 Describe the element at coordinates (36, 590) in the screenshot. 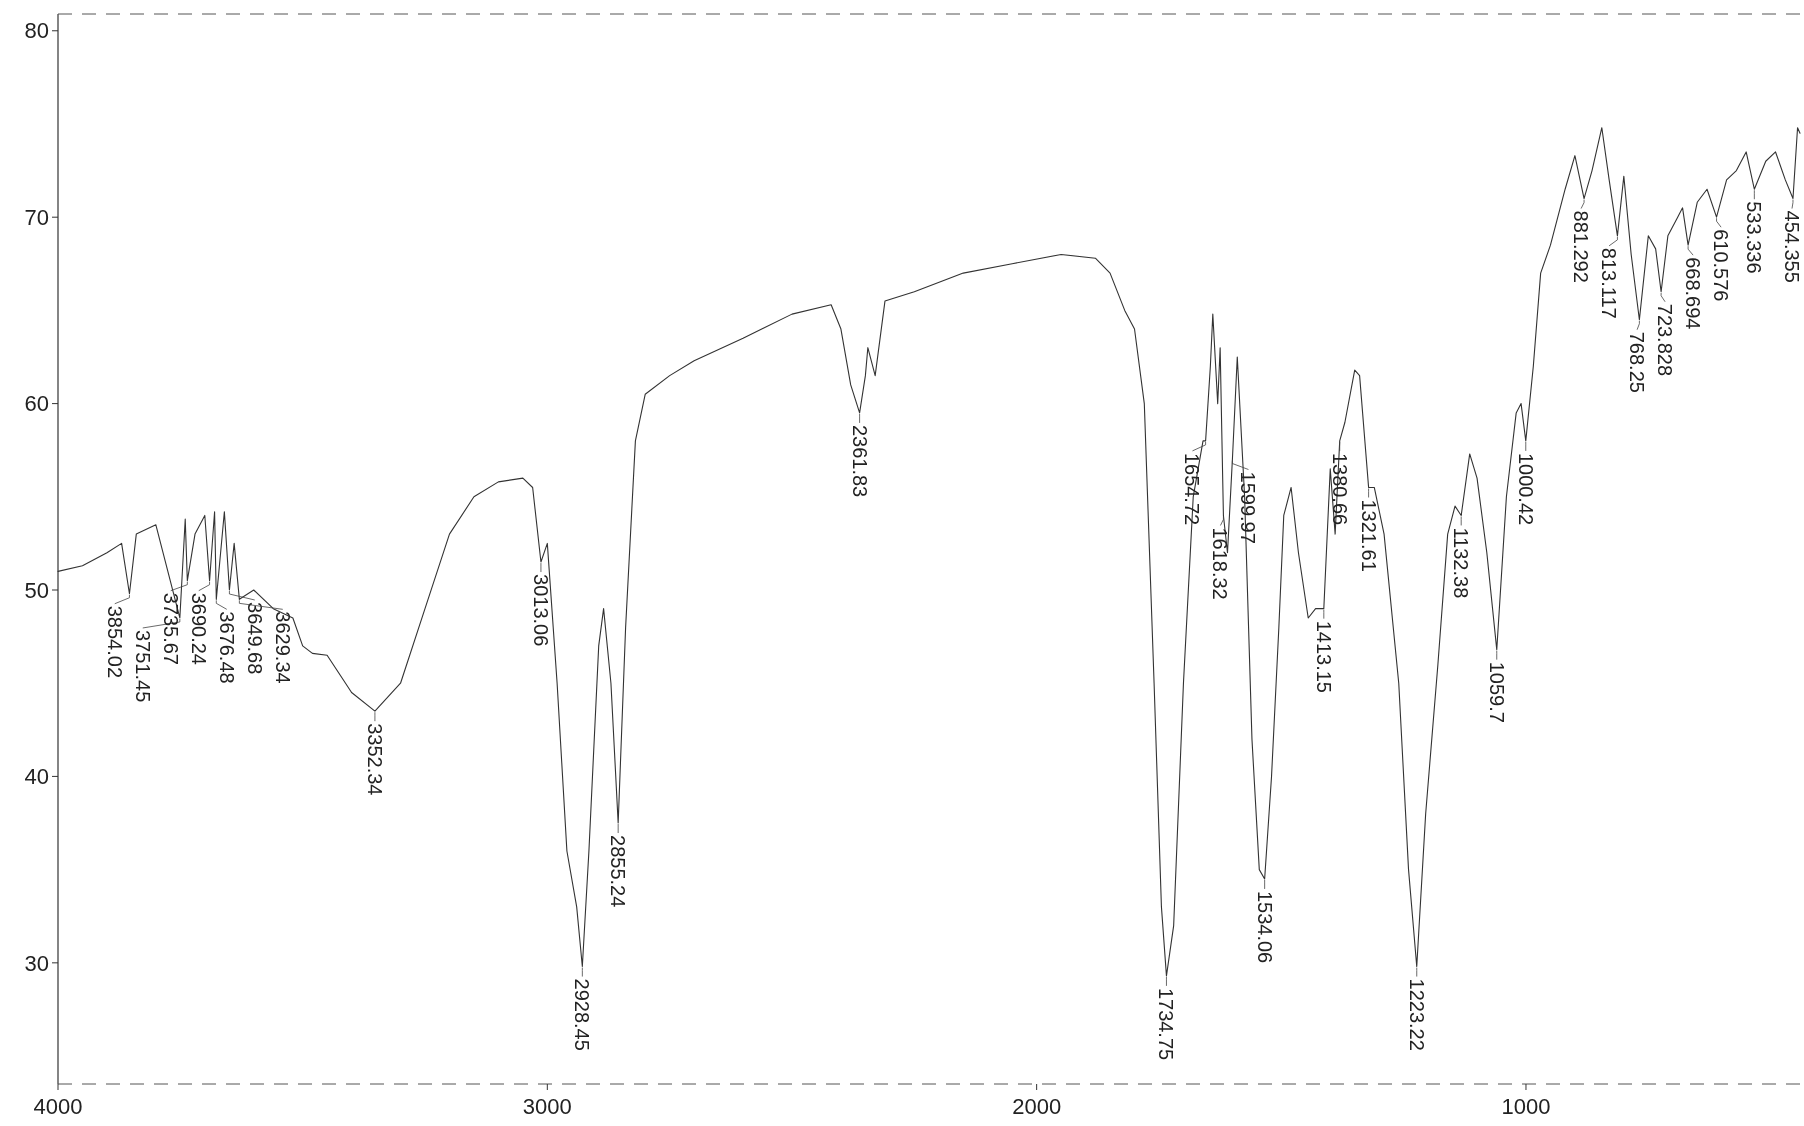

I see `y-tick-label: 50` at that location.